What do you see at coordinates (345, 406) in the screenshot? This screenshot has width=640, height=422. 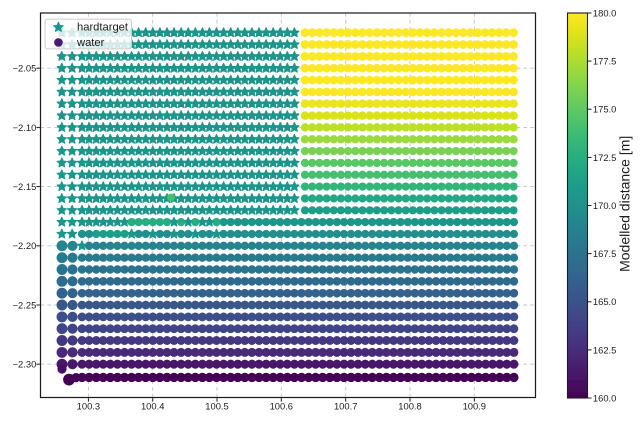 I see `svg-text: 100.7` at bounding box center [345, 406].